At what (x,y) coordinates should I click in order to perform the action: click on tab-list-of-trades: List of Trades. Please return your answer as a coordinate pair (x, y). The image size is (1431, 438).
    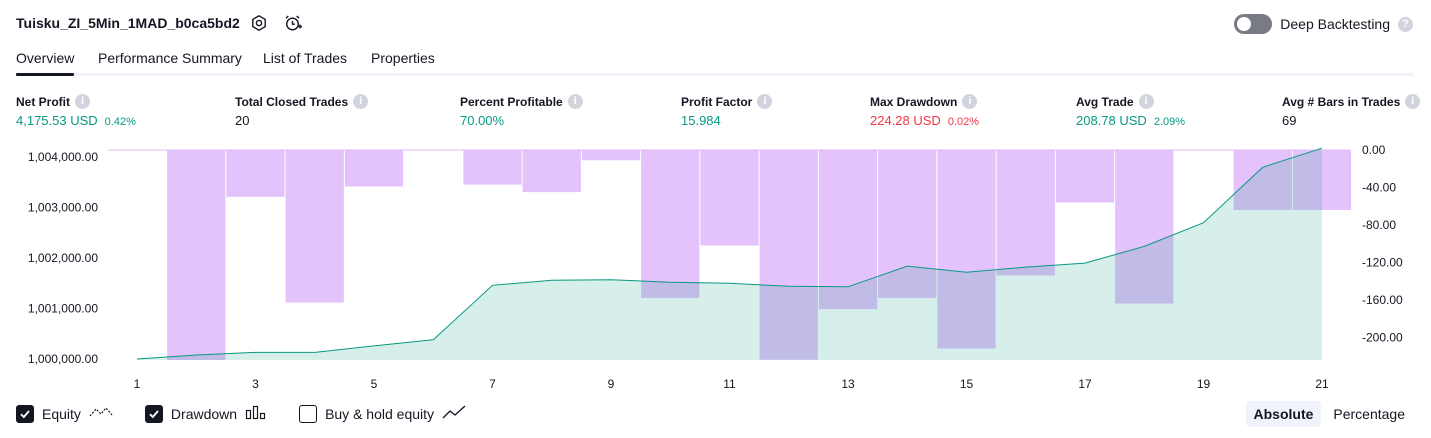
    Looking at the image, I should click on (305, 58).